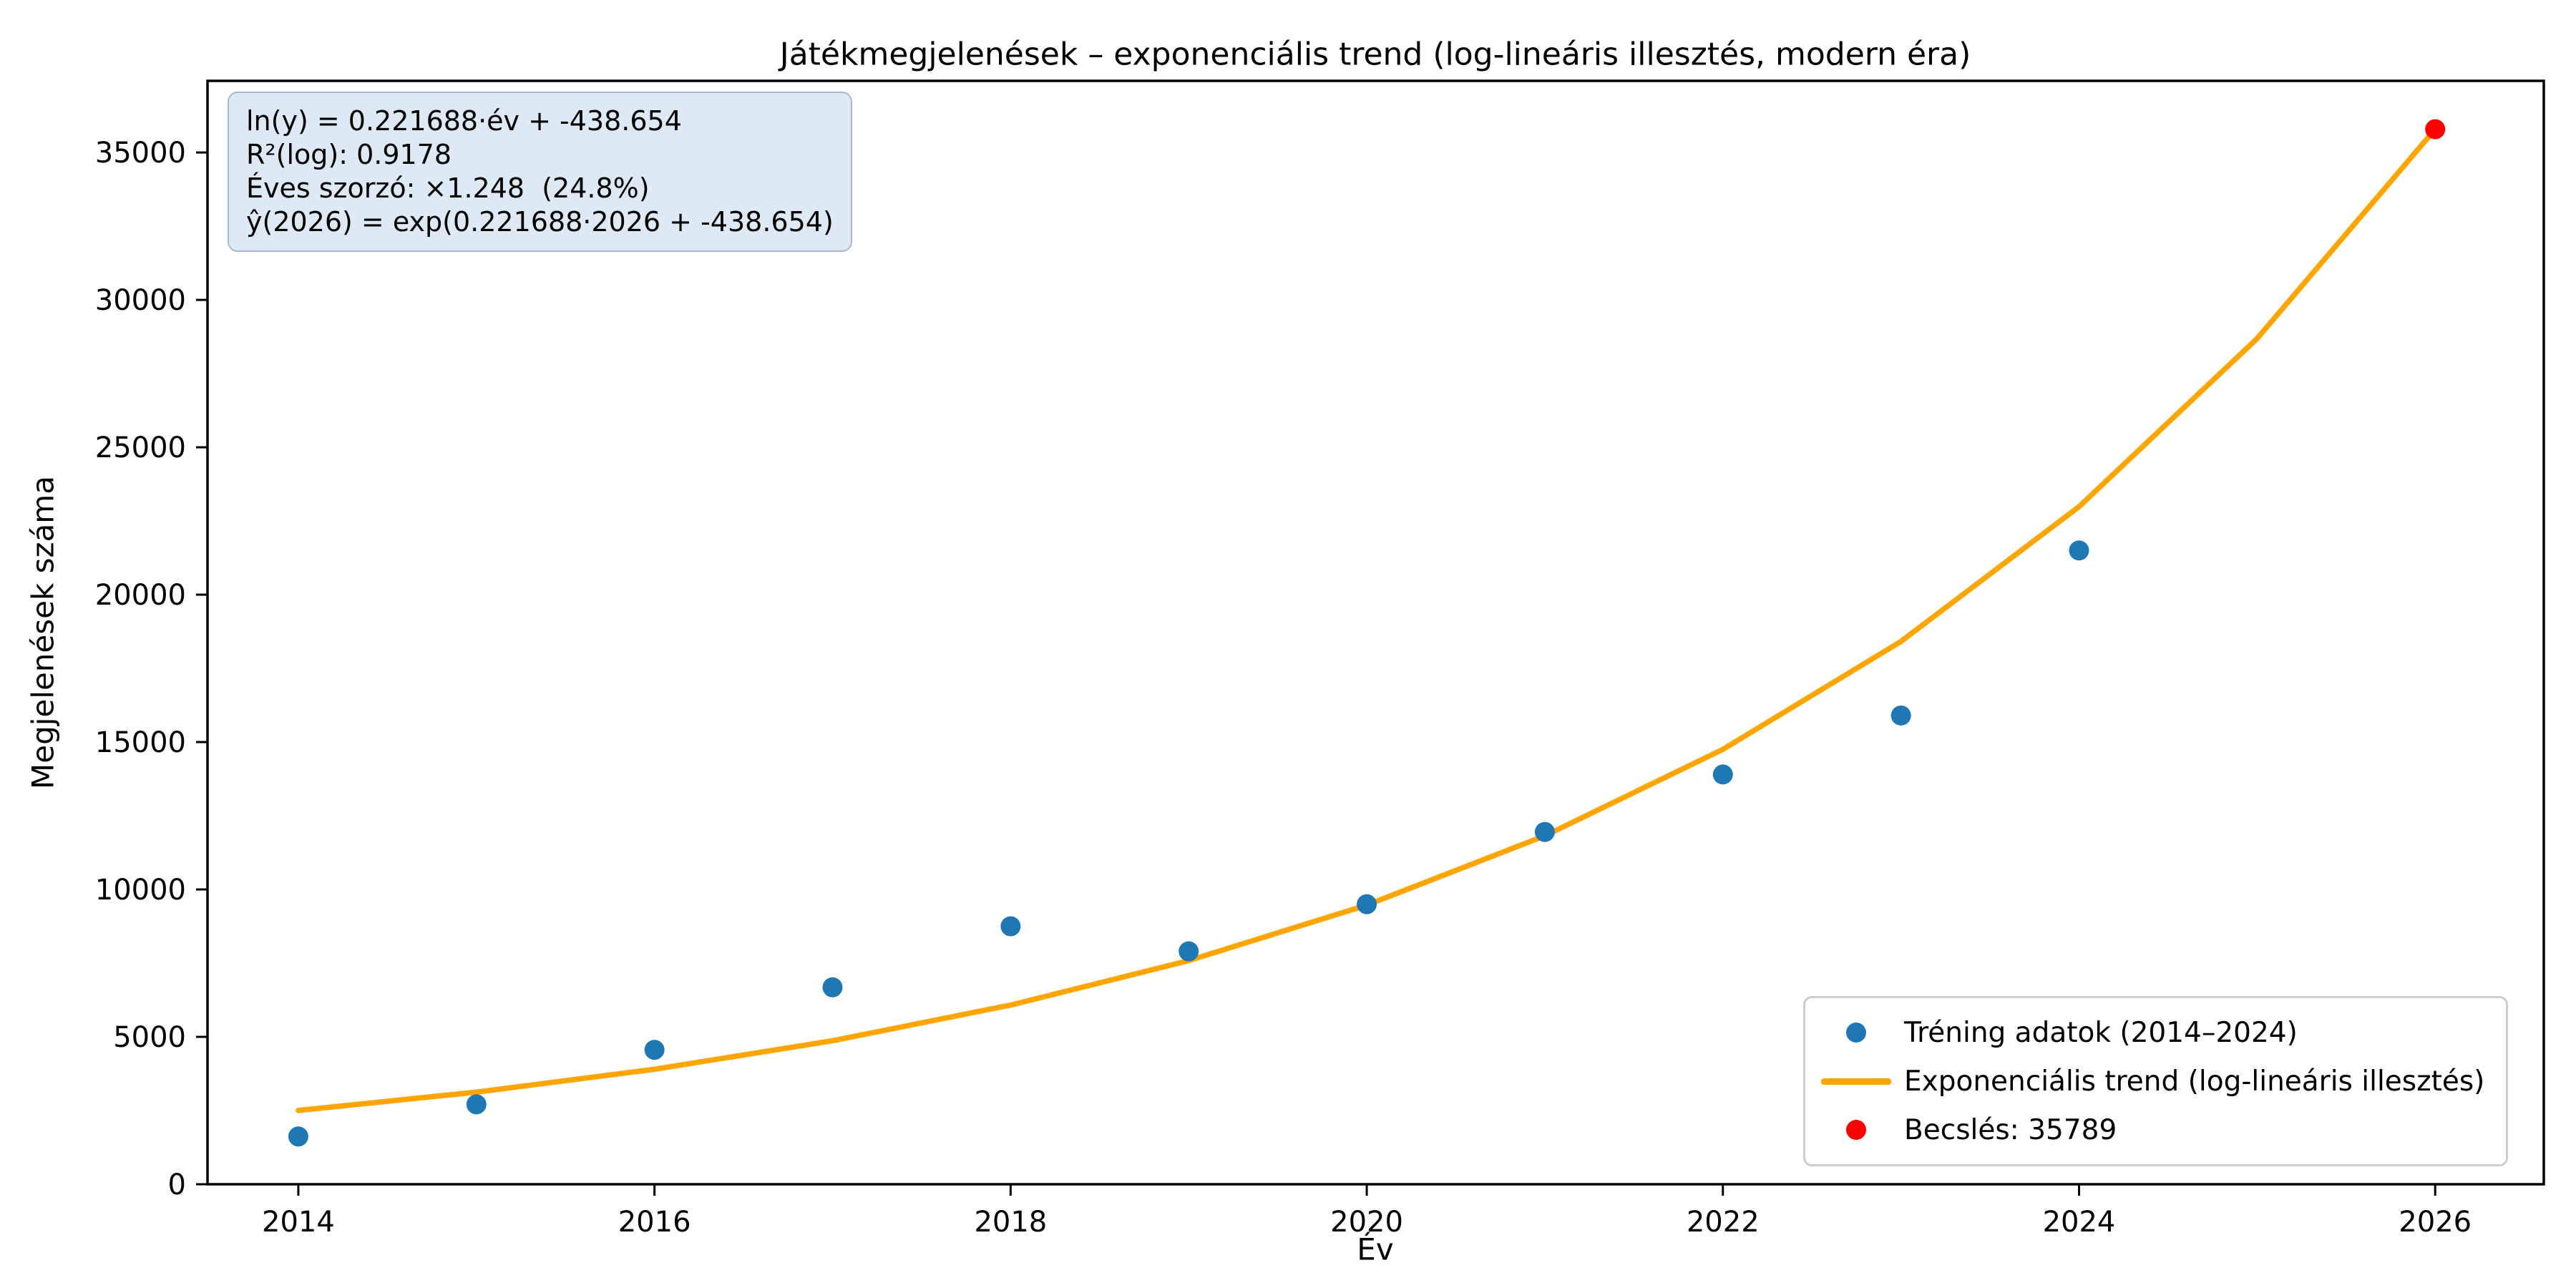  I want to click on legend-item-training: Tréning adatok (2014–2024), so click(2150, 1032).